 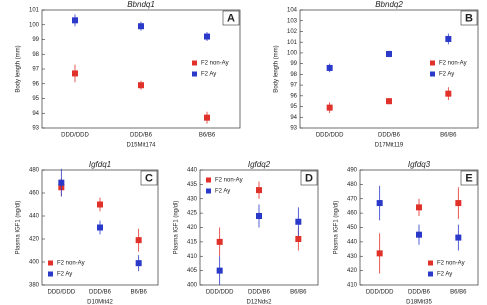 What do you see at coordinates (192, 185) in the screenshot?
I see `y-tick-label: 435` at bounding box center [192, 185].